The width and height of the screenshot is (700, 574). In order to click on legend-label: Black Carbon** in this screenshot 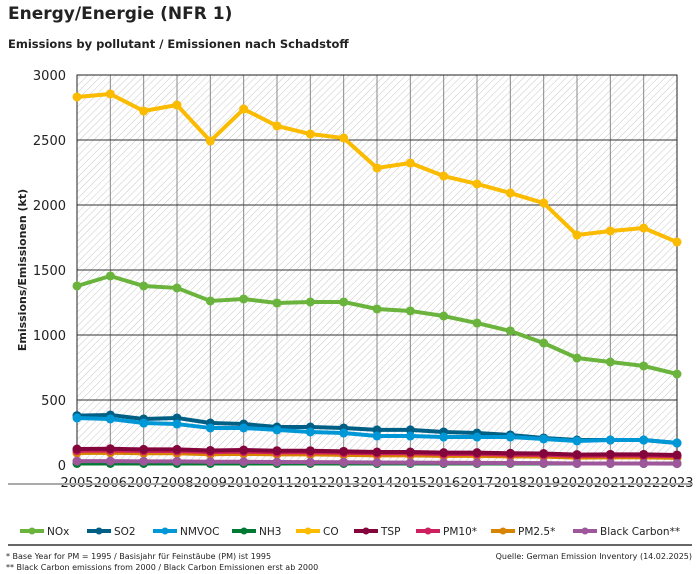, I will do `click(640, 532)`.